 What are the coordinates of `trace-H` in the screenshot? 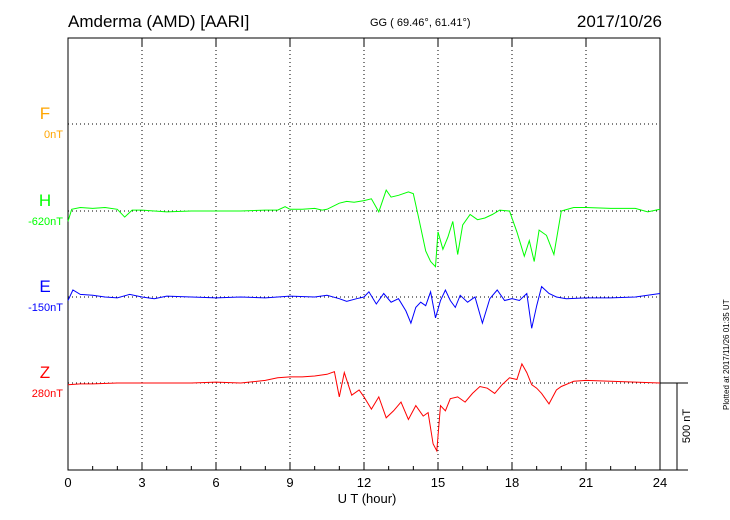 It's located at (364, 228).